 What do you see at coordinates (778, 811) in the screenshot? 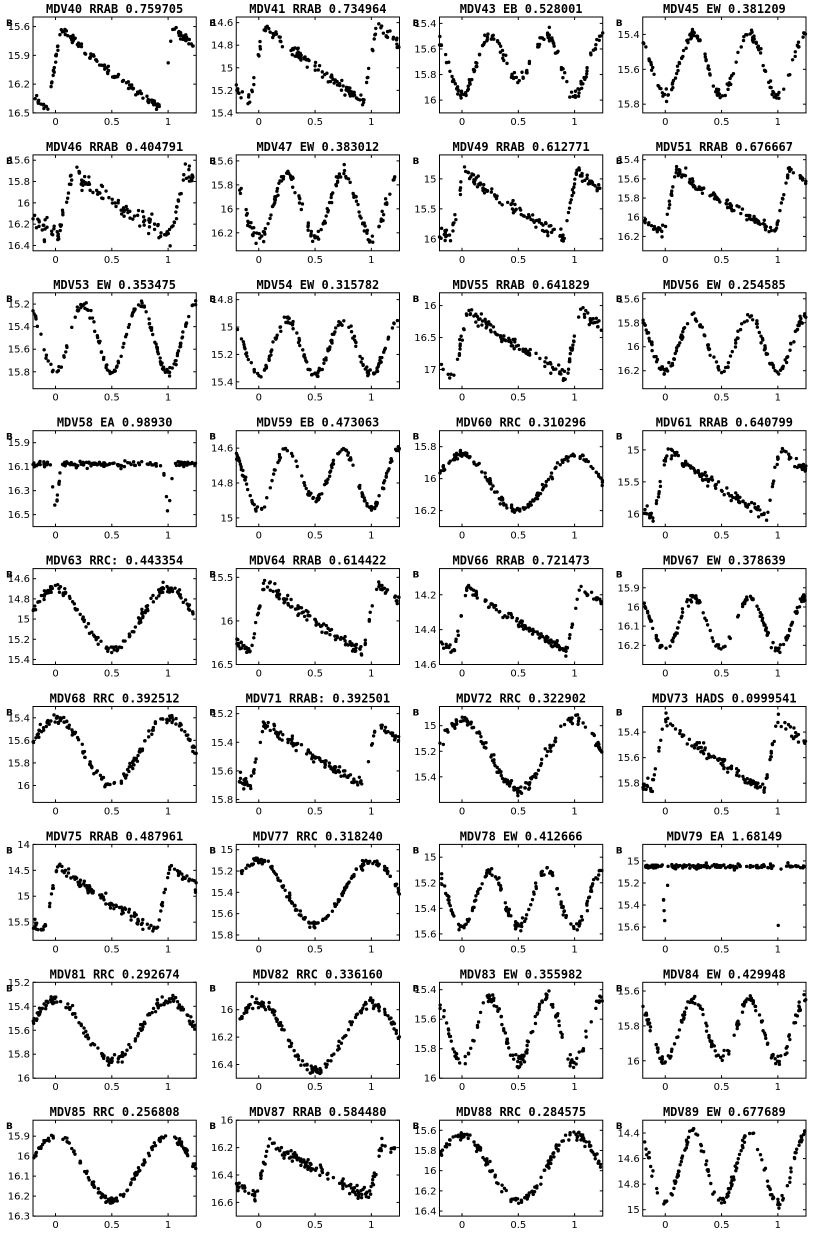
I see `x-tick-label: 1` at bounding box center [778, 811].